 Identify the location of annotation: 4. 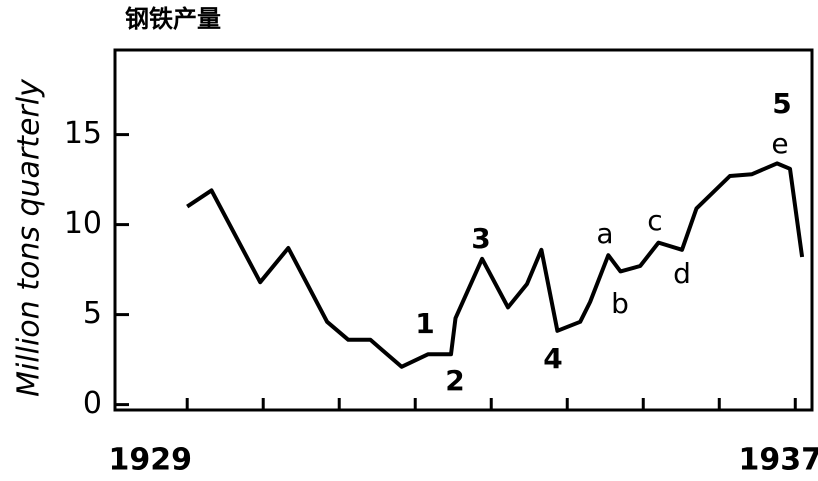
(552, 358).